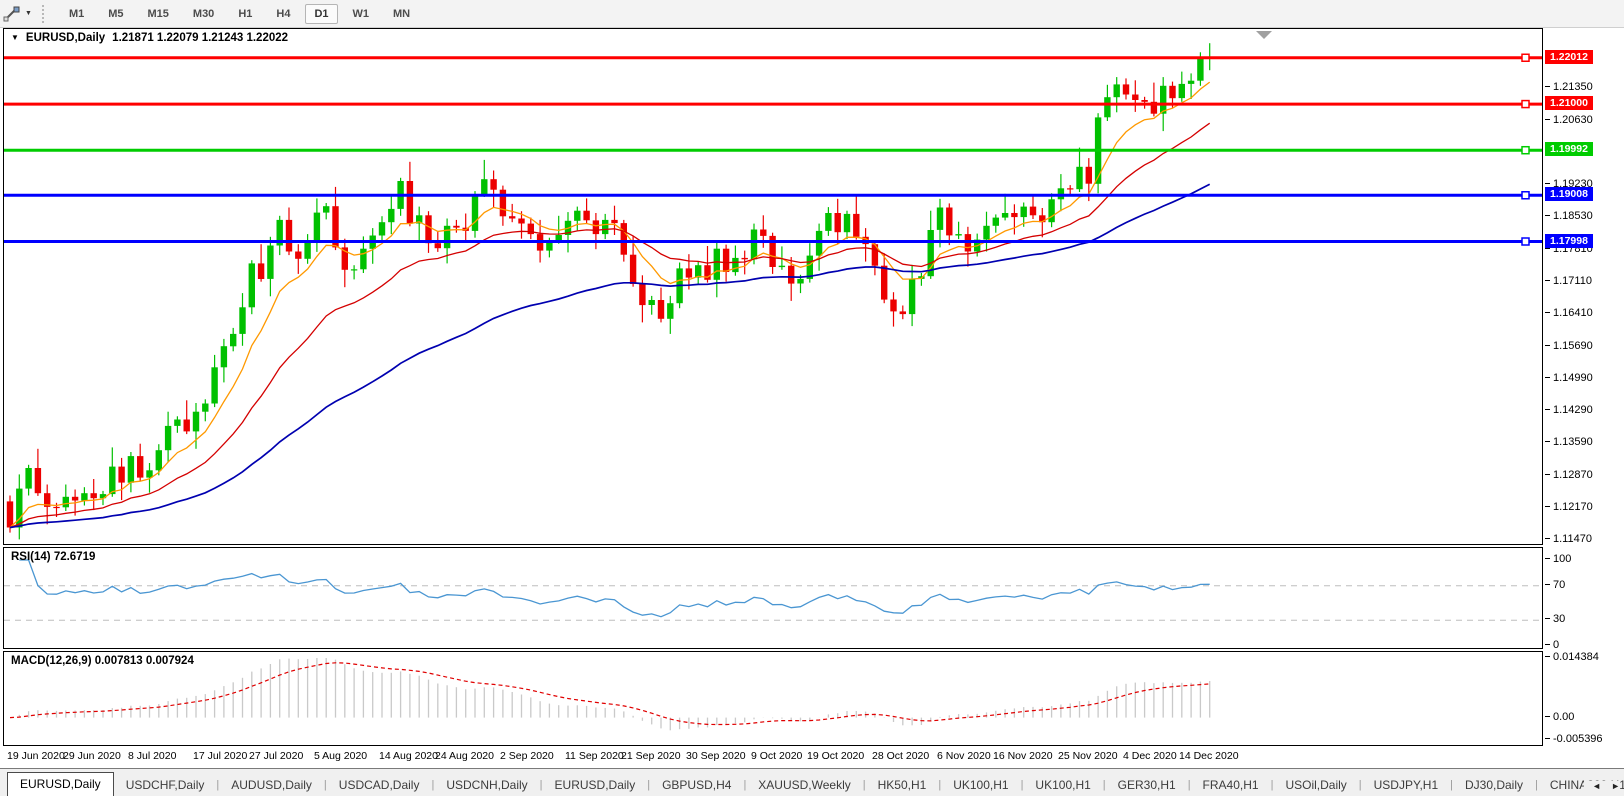 The width and height of the screenshot is (1624, 796). I want to click on draw-tool-button: ▼, so click(19, 14).